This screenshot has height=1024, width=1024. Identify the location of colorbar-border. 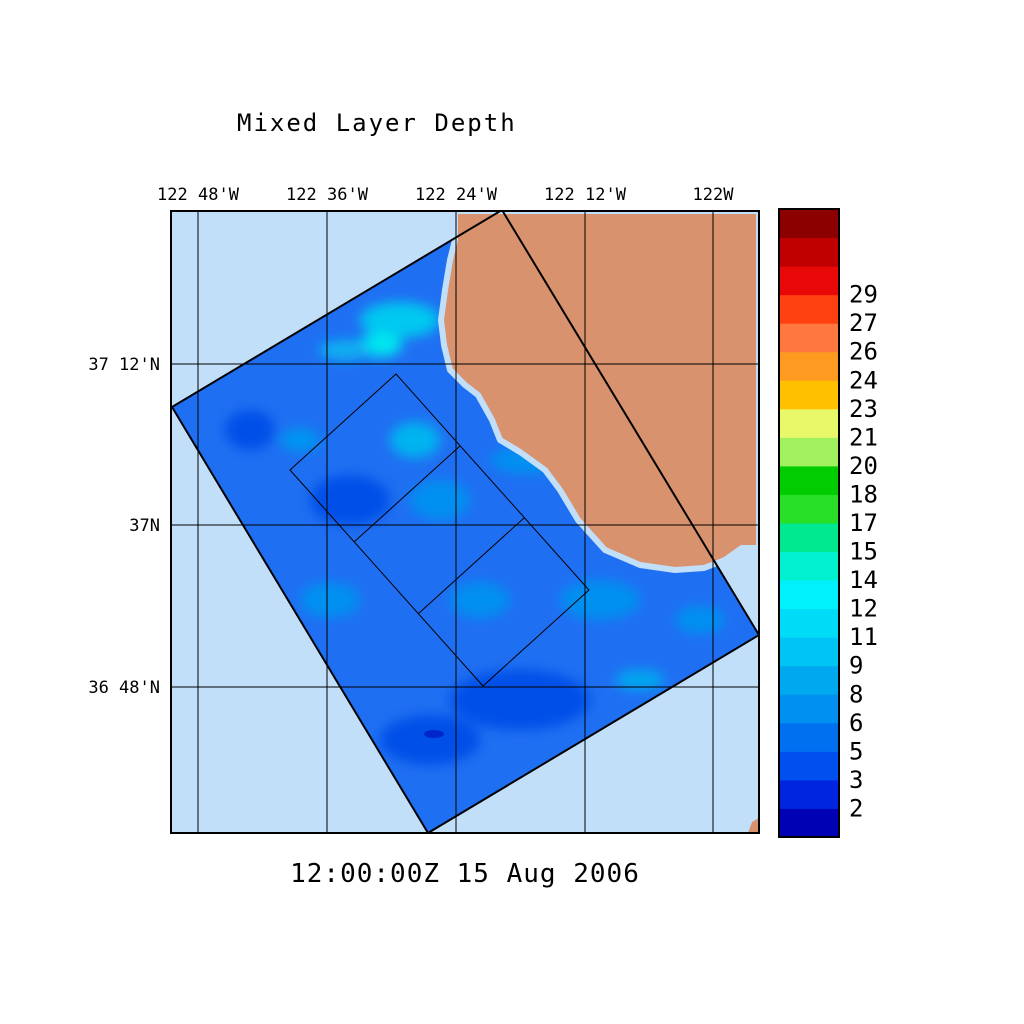
(809, 523).